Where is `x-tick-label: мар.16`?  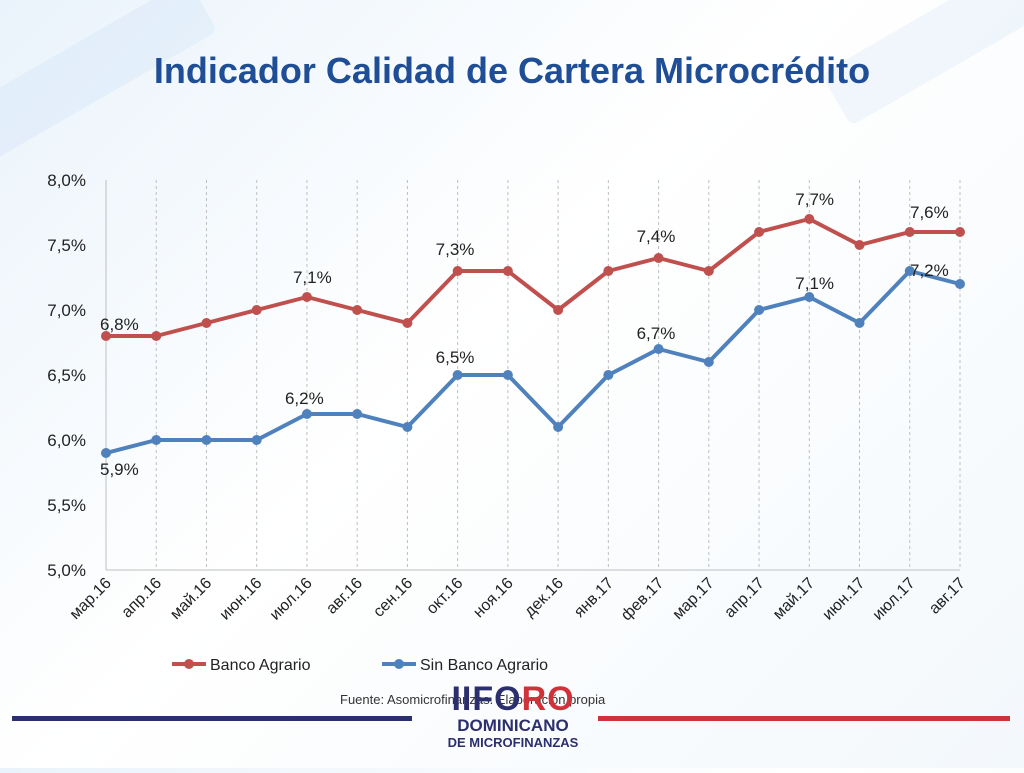
x-tick-label: мар.16 is located at coordinates (91, 599).